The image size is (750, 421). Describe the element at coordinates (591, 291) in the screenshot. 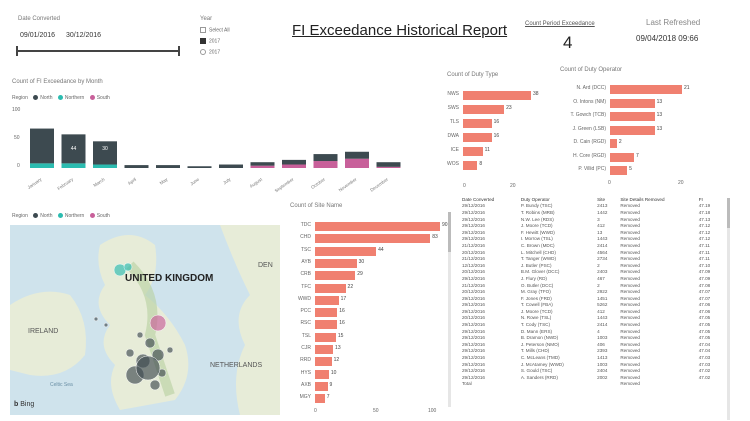

I see `table-row: 20/12/2016 M. Gray (TFO) 2922 Removed 47.07` at that location.